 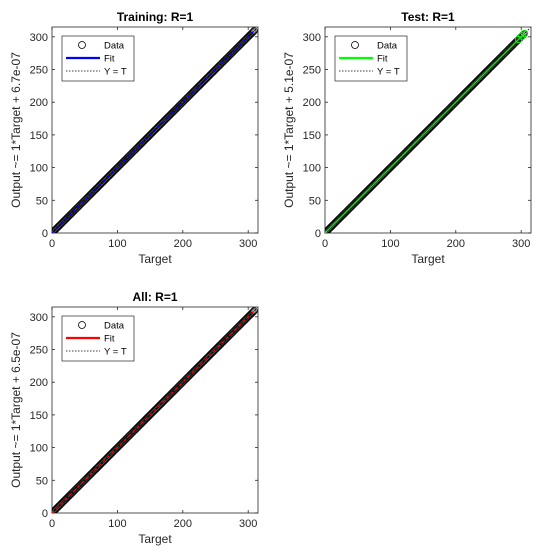 What do you see at coordinates (428, 17) in the screenshot?
I see `chart-title: Test: R=1` at bounding box center [428, 17].